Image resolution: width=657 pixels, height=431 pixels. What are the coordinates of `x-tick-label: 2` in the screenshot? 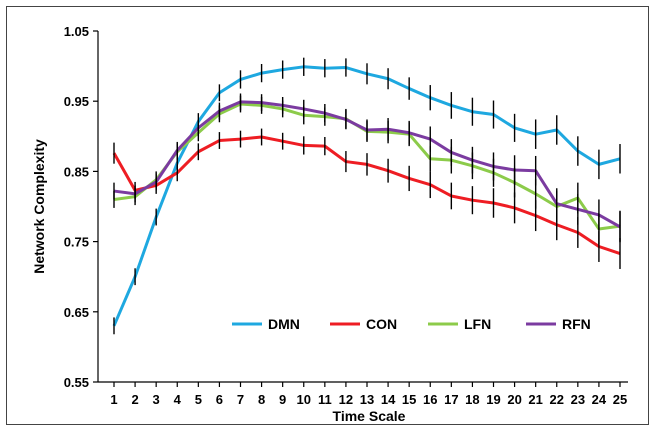 It's located at (134, 399).